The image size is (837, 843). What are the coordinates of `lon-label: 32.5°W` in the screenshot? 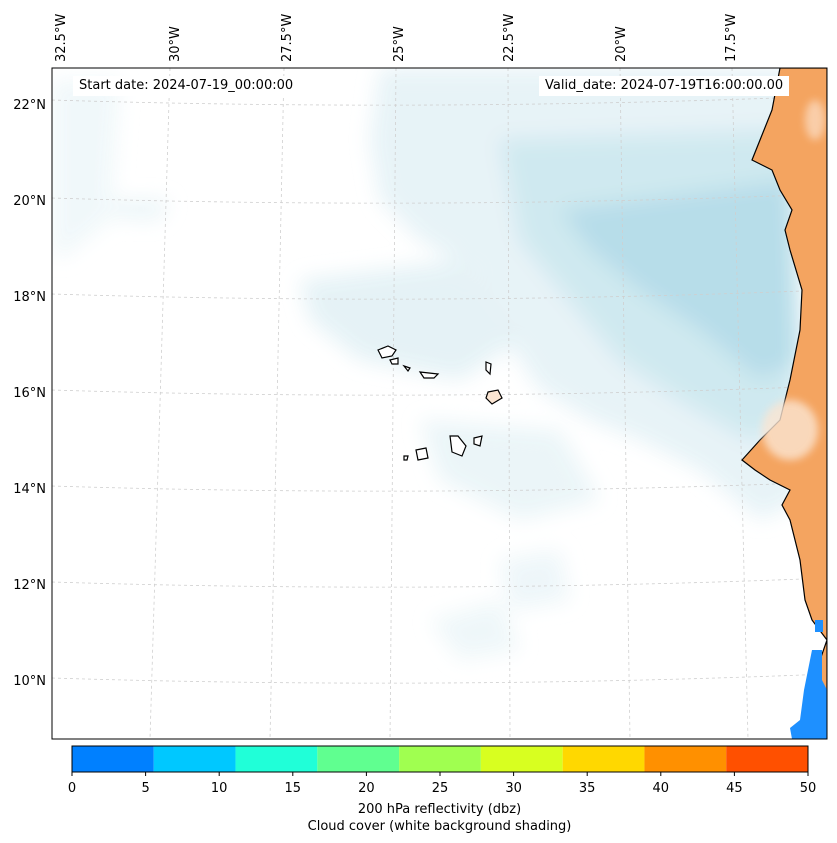 It's located at (61, 37).